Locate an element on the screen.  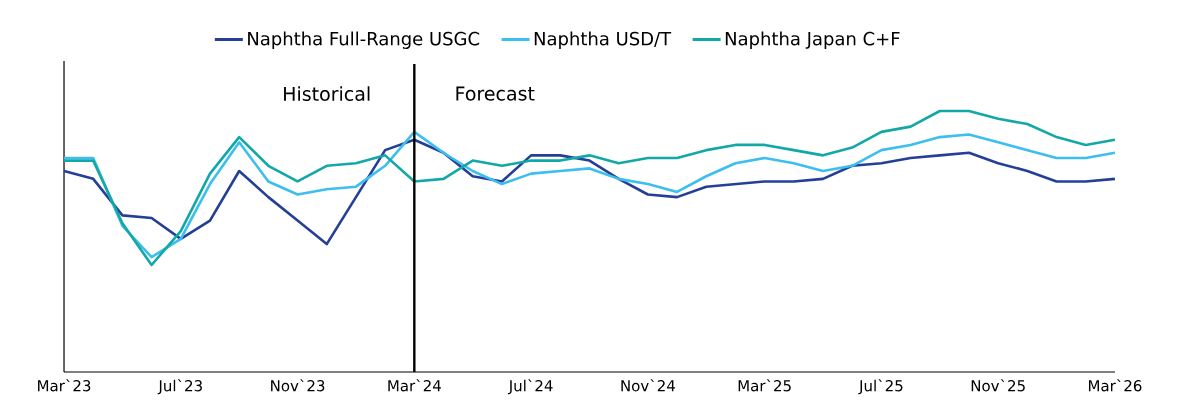
x-tick-label: Mar`26 is located at coordinates (1115, 385).